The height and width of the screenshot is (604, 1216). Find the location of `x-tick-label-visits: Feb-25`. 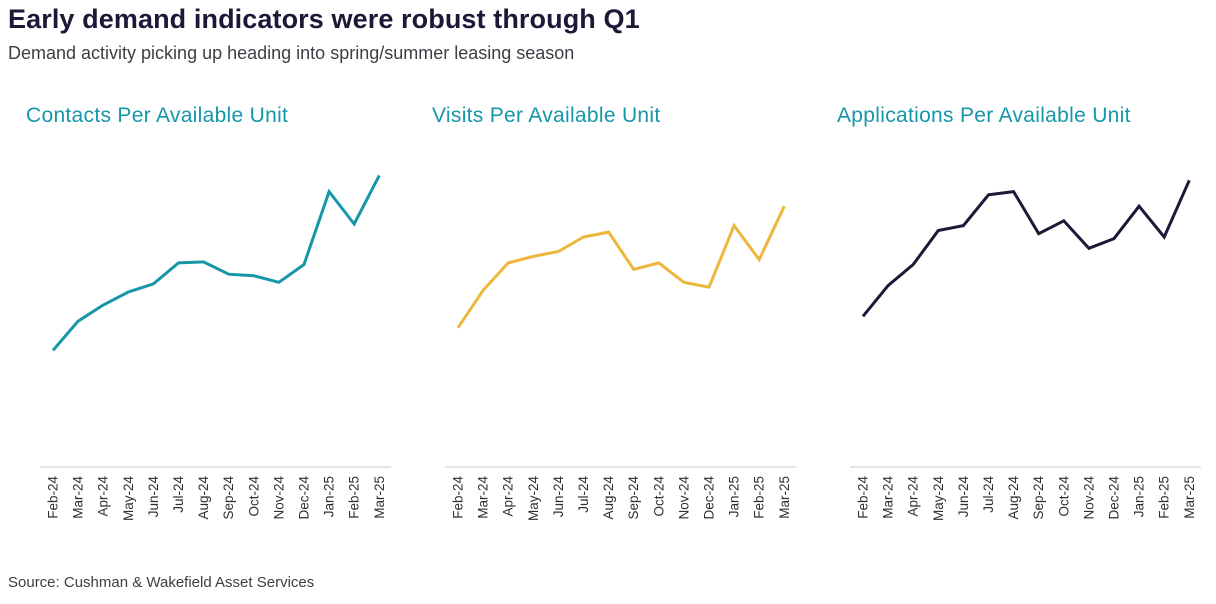

x-tick-label-visits: Feb-25 is located at coordinates (759, 497).